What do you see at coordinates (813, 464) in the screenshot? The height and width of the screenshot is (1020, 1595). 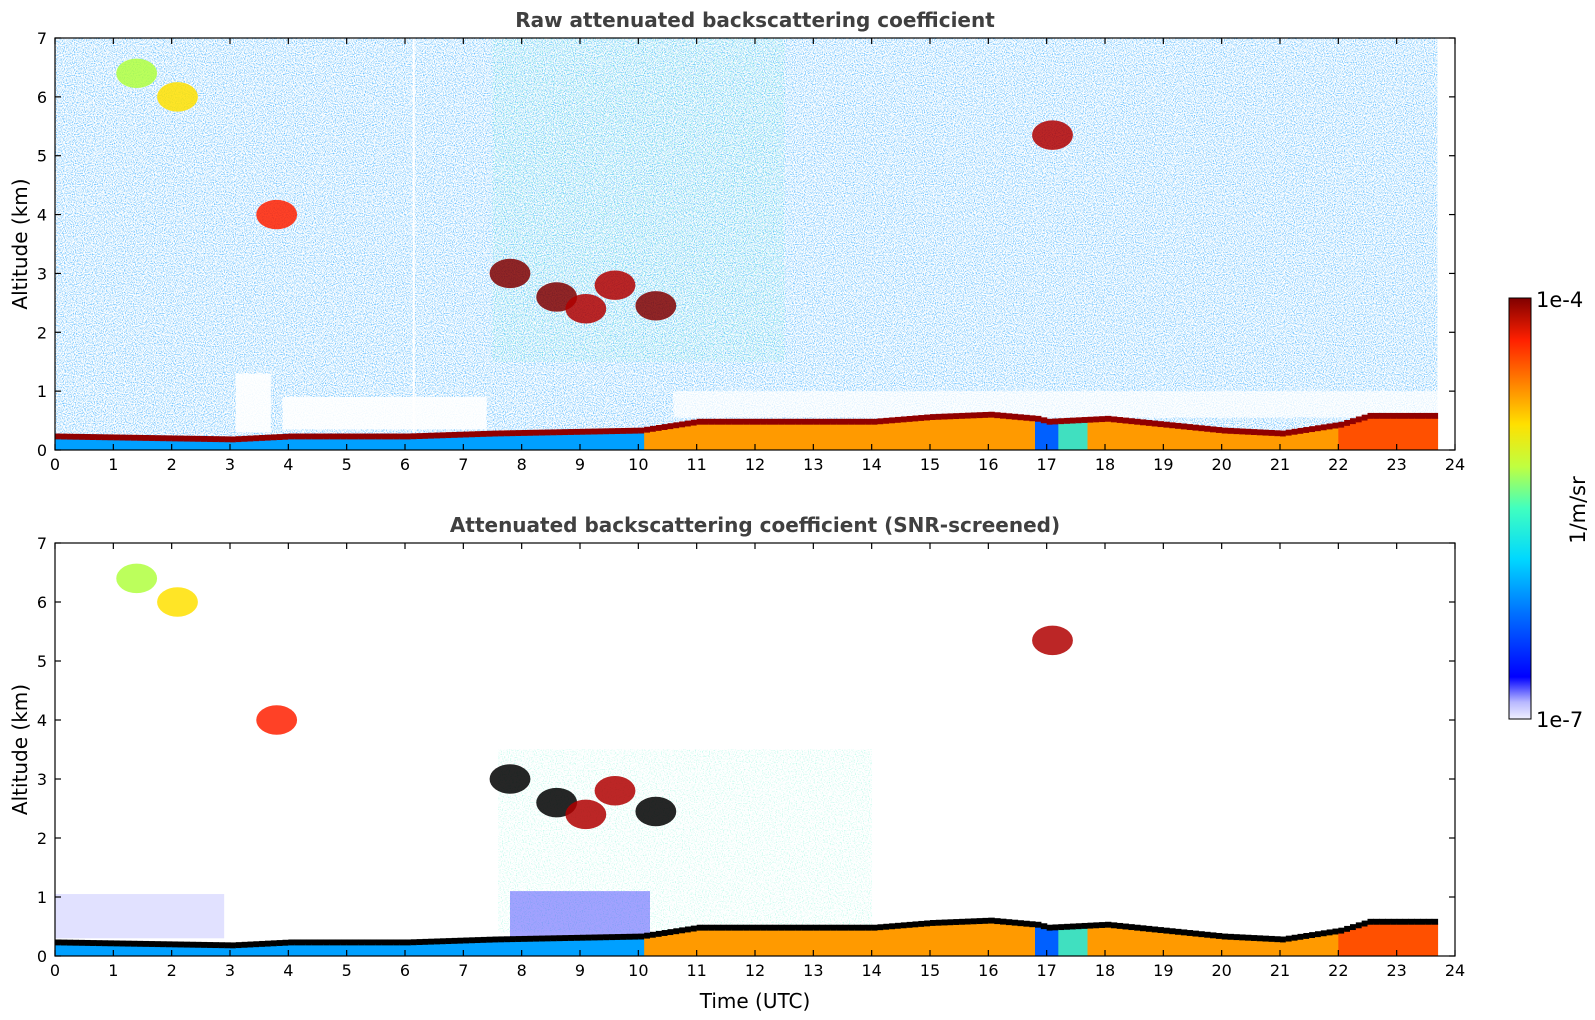 I see `x-tick-label: 13` at bounding box center [813, 464].